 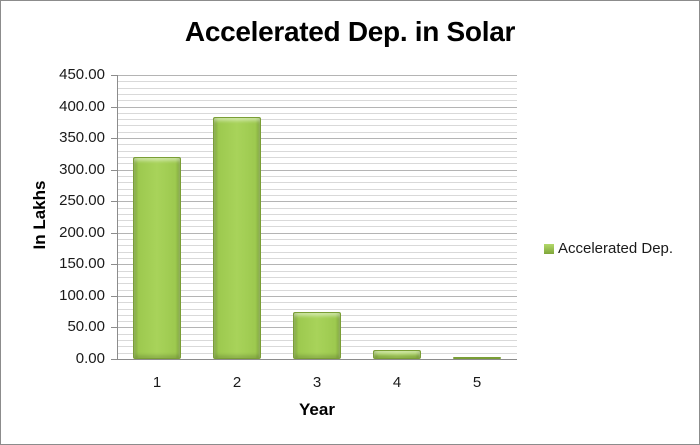 I want to click on y-axis-title: In Lakhs, so click(x=39, y=215).